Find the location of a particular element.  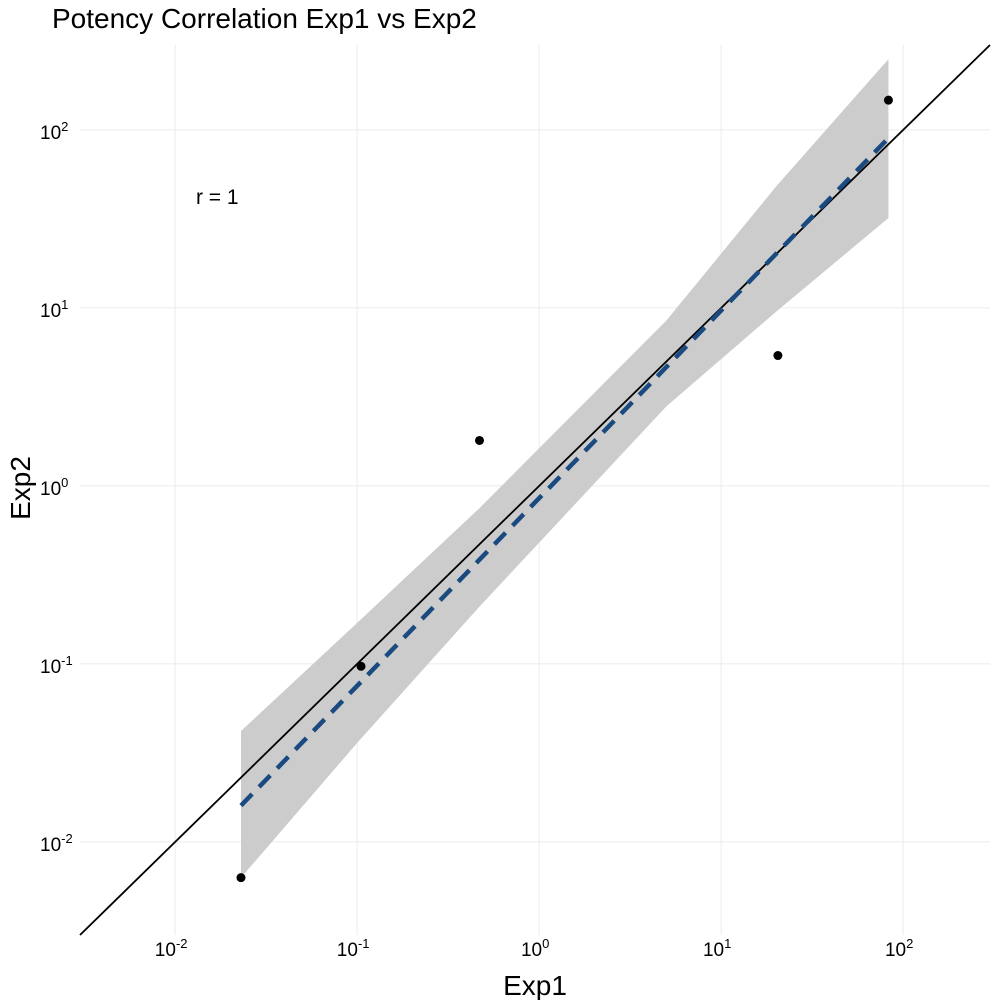

annotation-0: r = 1 is located at coordinates (217, 197).